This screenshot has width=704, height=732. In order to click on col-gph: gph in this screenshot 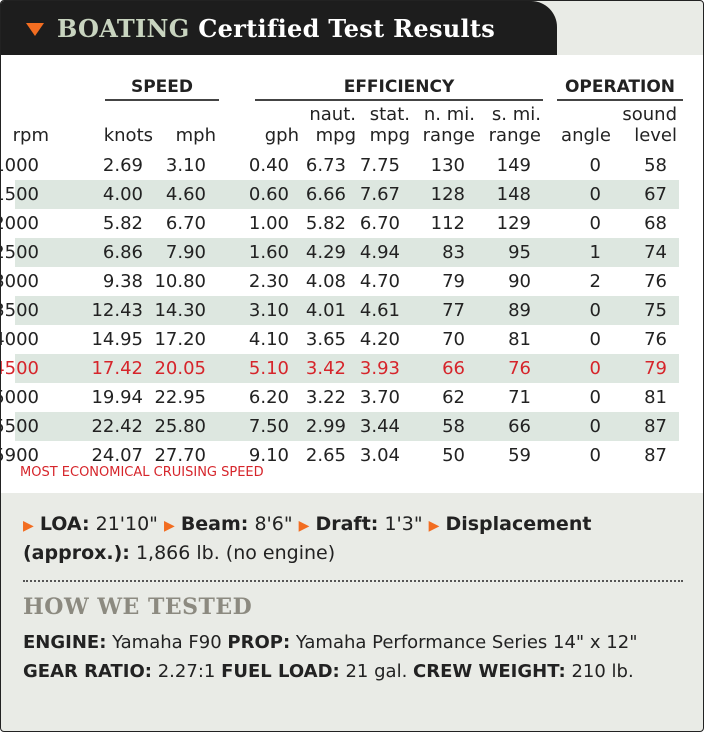, I will do `click(281, 135)`.